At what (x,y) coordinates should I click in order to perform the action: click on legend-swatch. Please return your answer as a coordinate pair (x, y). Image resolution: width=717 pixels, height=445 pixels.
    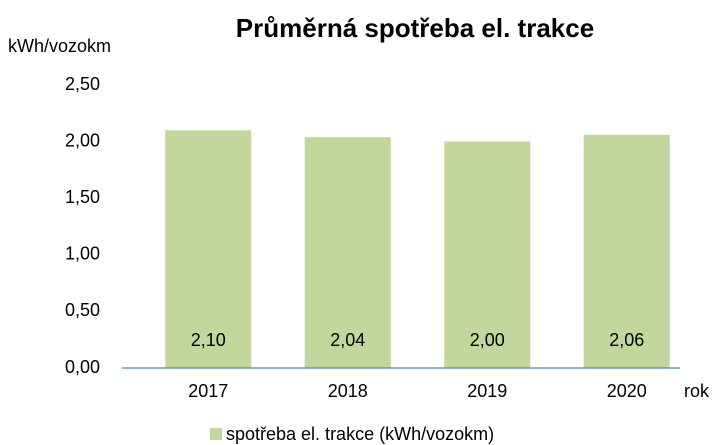
    Looking at the image, I should click on (216, 434).